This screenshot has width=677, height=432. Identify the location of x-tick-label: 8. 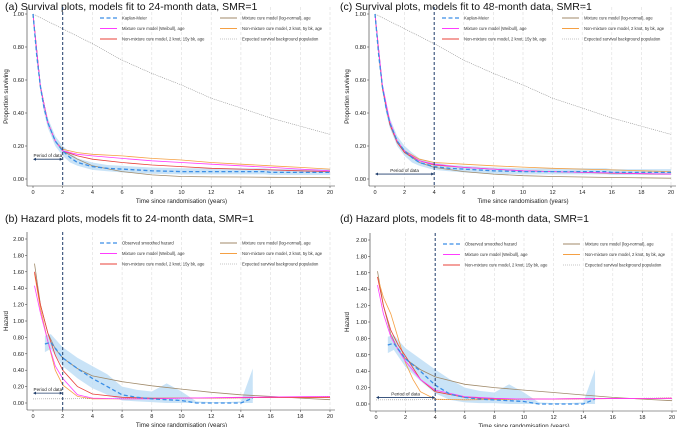
(151, 417).